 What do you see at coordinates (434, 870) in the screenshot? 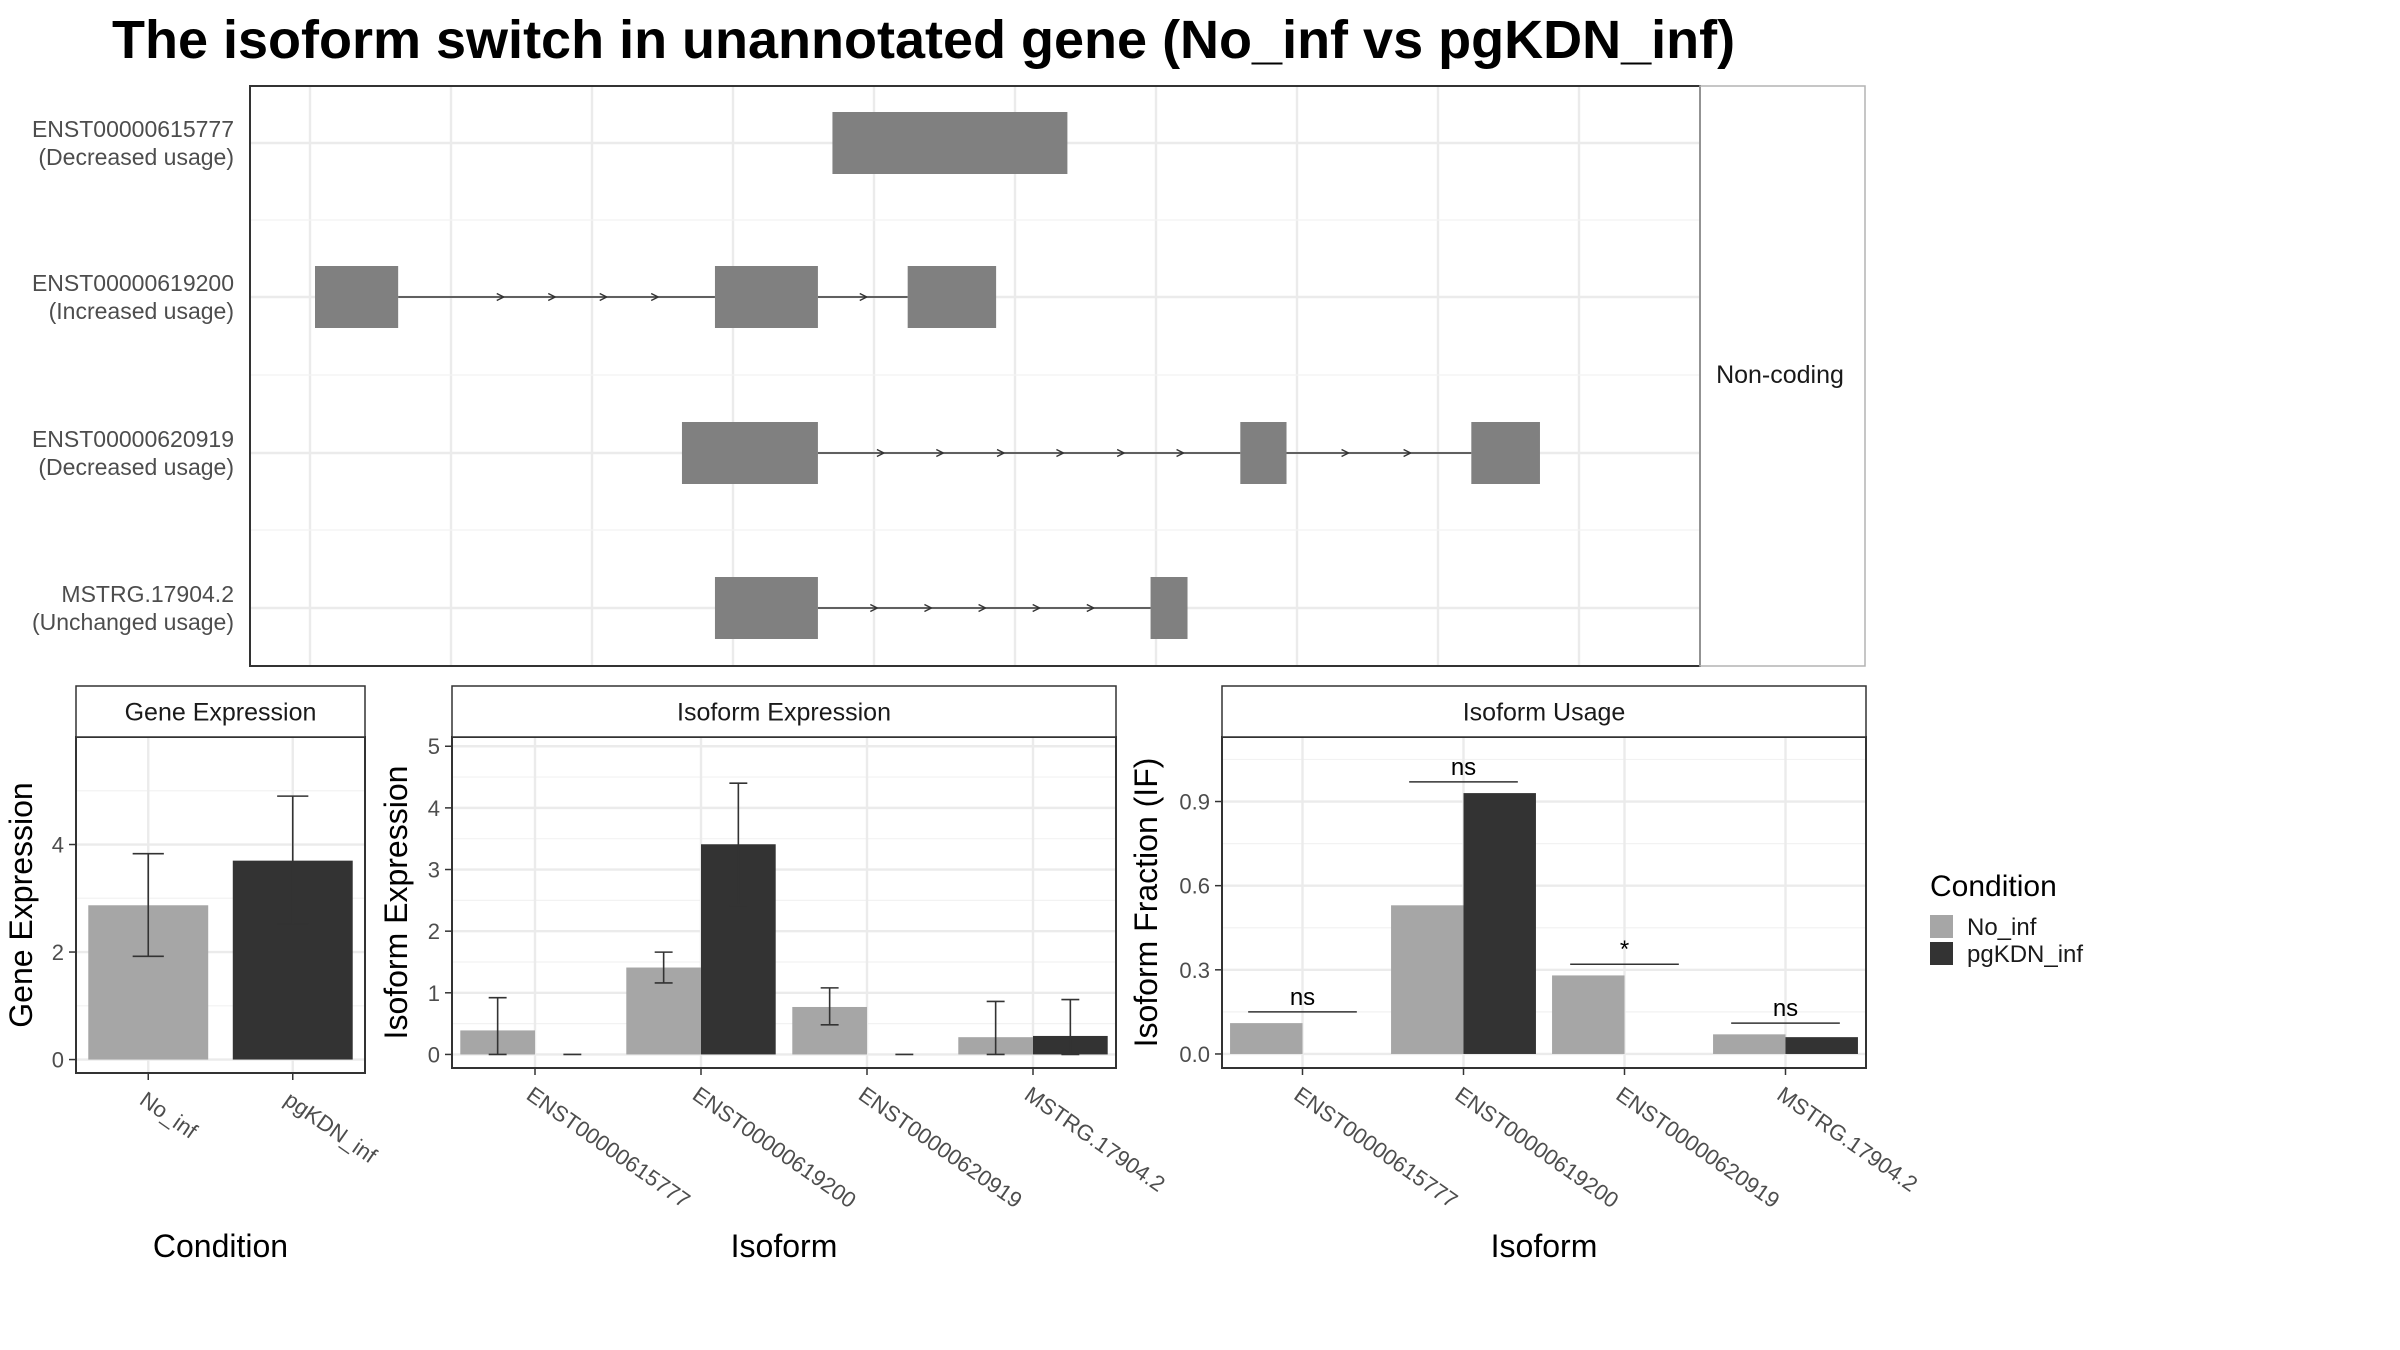
I see `y-tick-label: 3` at bounding box center [434, 870].